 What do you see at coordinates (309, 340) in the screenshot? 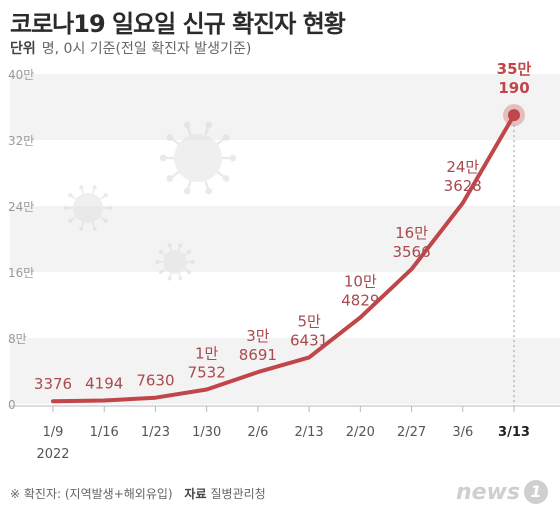
I see `data-label-line: 6431` at bounding box center [309, 340].